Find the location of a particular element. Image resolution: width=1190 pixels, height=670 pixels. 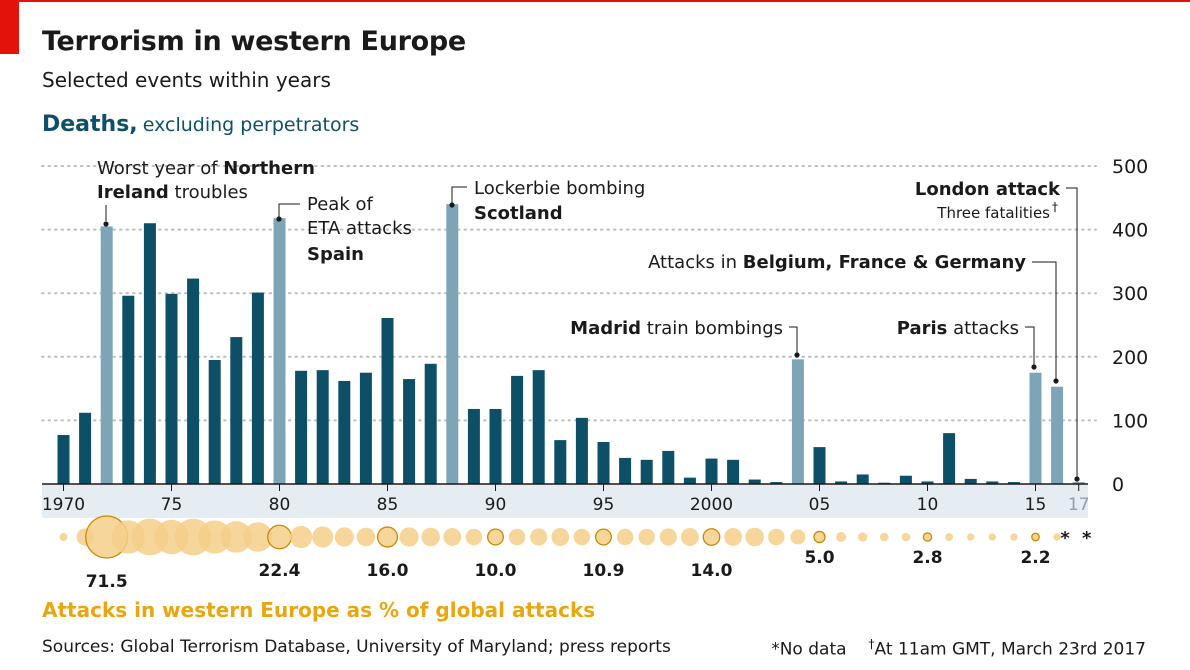

annotation-eta-line1: Peak of is located at coordinates (340, 204).